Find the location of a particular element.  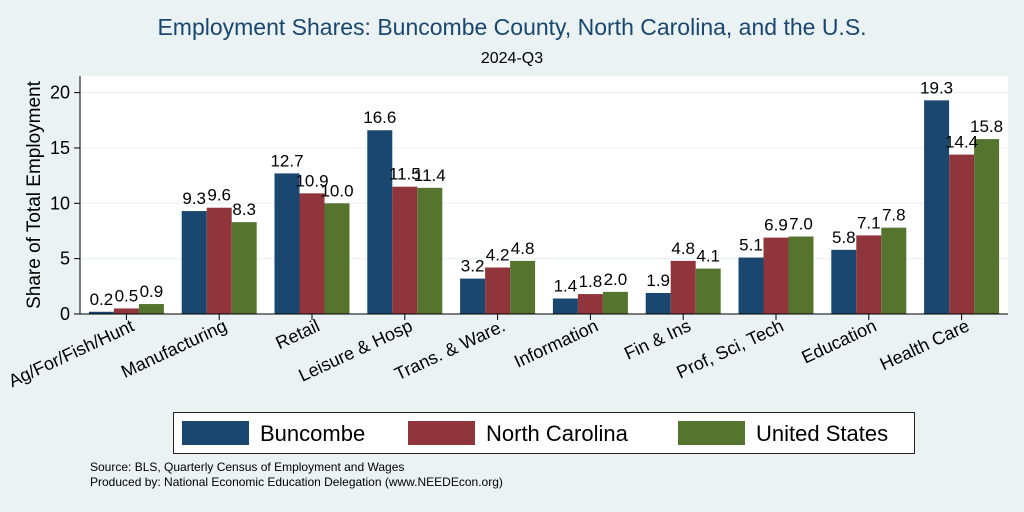

data-label-united-states-health-care: 15.8 is located at coordinates (986, 126).